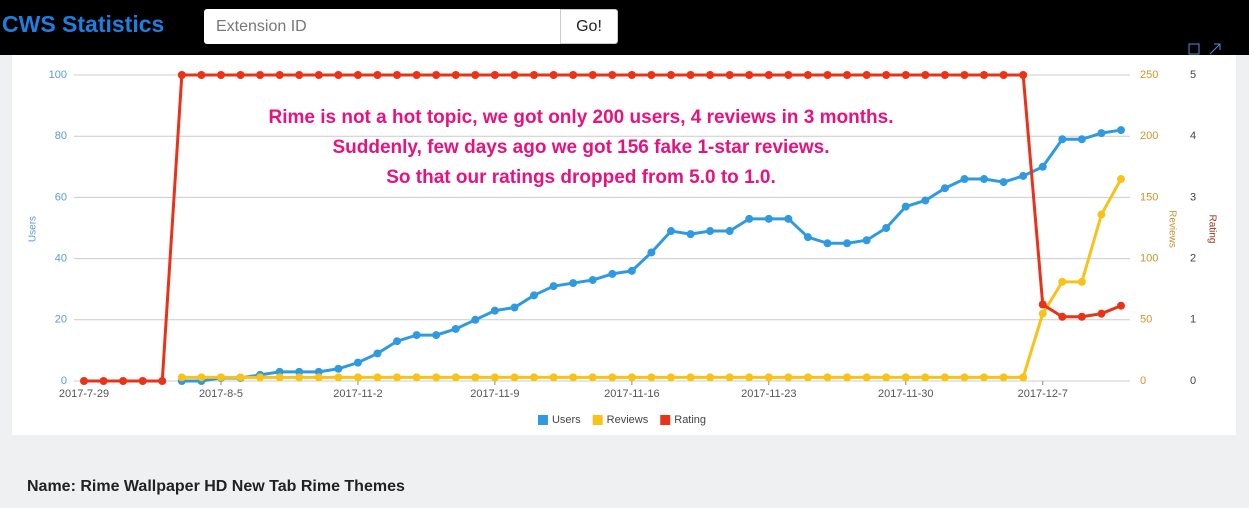 This screenshot has width=1249, height=508. I want to click on x-tick-label: 2017-11-30, so click(905, 394).